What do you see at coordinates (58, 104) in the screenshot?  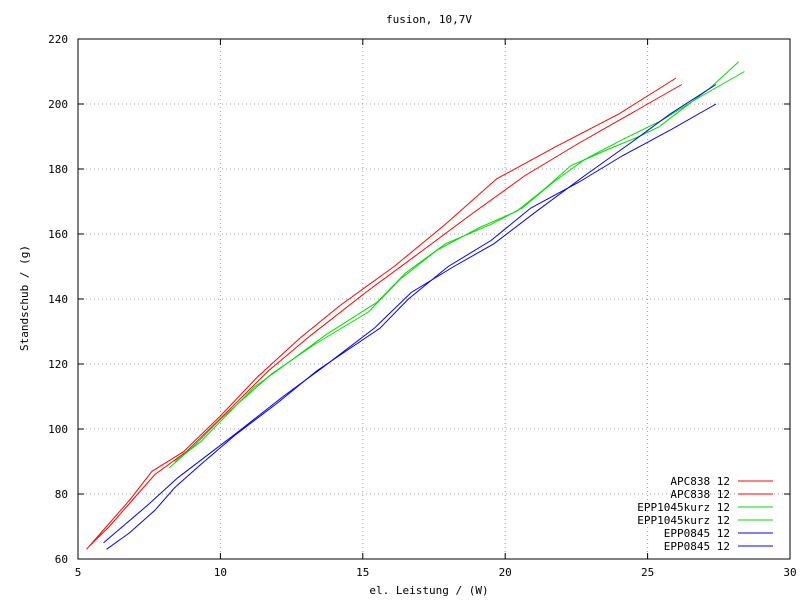 I see `y-tick-label: 200` at bounding box center [58, 104].